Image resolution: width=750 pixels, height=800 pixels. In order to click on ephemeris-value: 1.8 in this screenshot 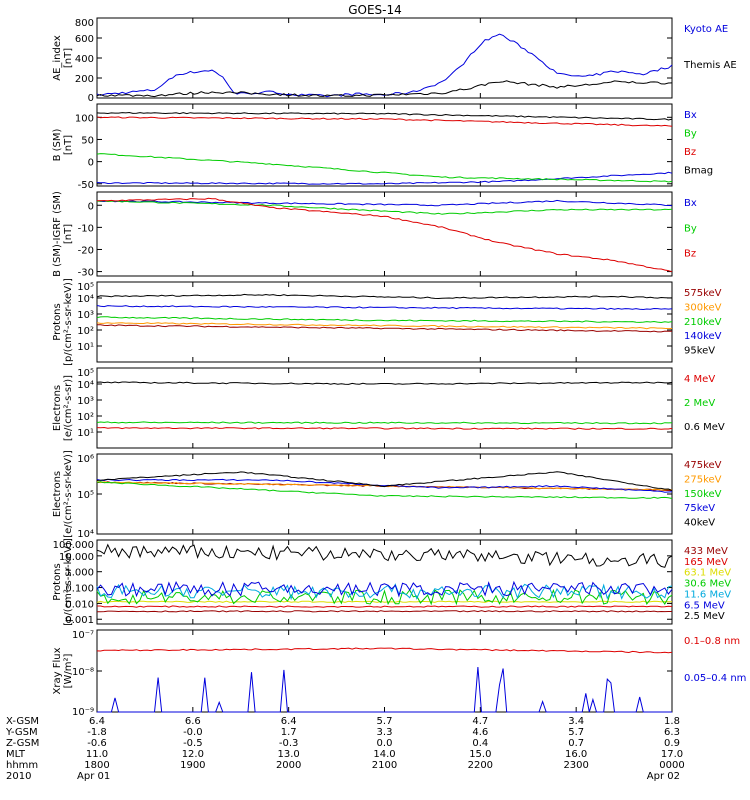, I will do `click(672, 721)`.